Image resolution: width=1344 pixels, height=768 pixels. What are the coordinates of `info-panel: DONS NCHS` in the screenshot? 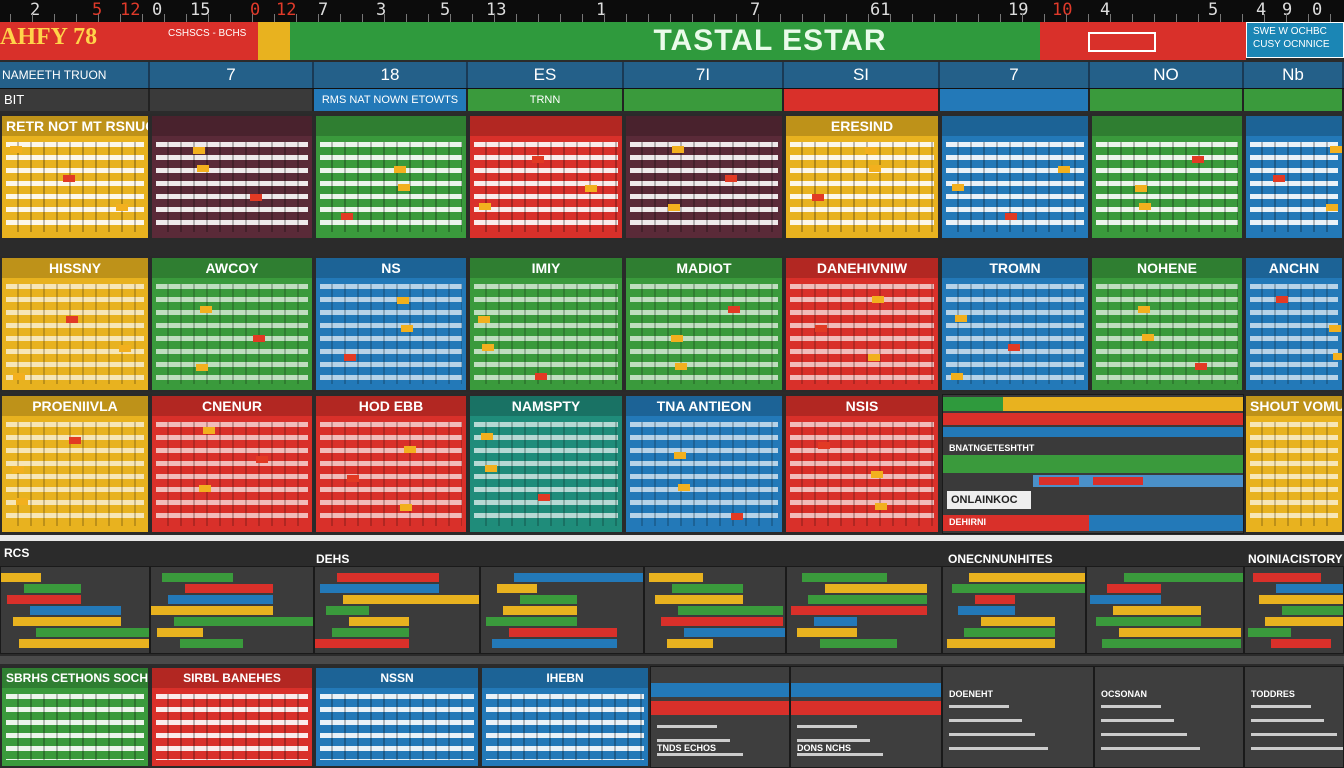 It's located at (866, 717).